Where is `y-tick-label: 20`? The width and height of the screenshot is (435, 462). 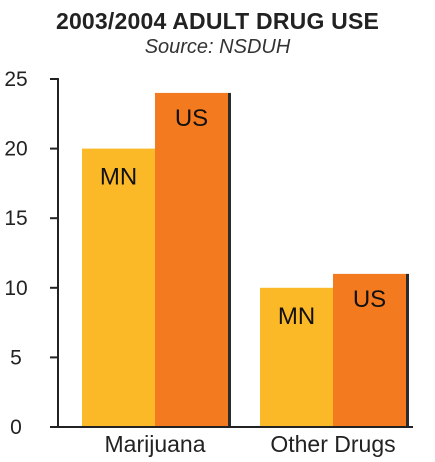
y-tick-label: 20 is located at coordinates (15, 149).